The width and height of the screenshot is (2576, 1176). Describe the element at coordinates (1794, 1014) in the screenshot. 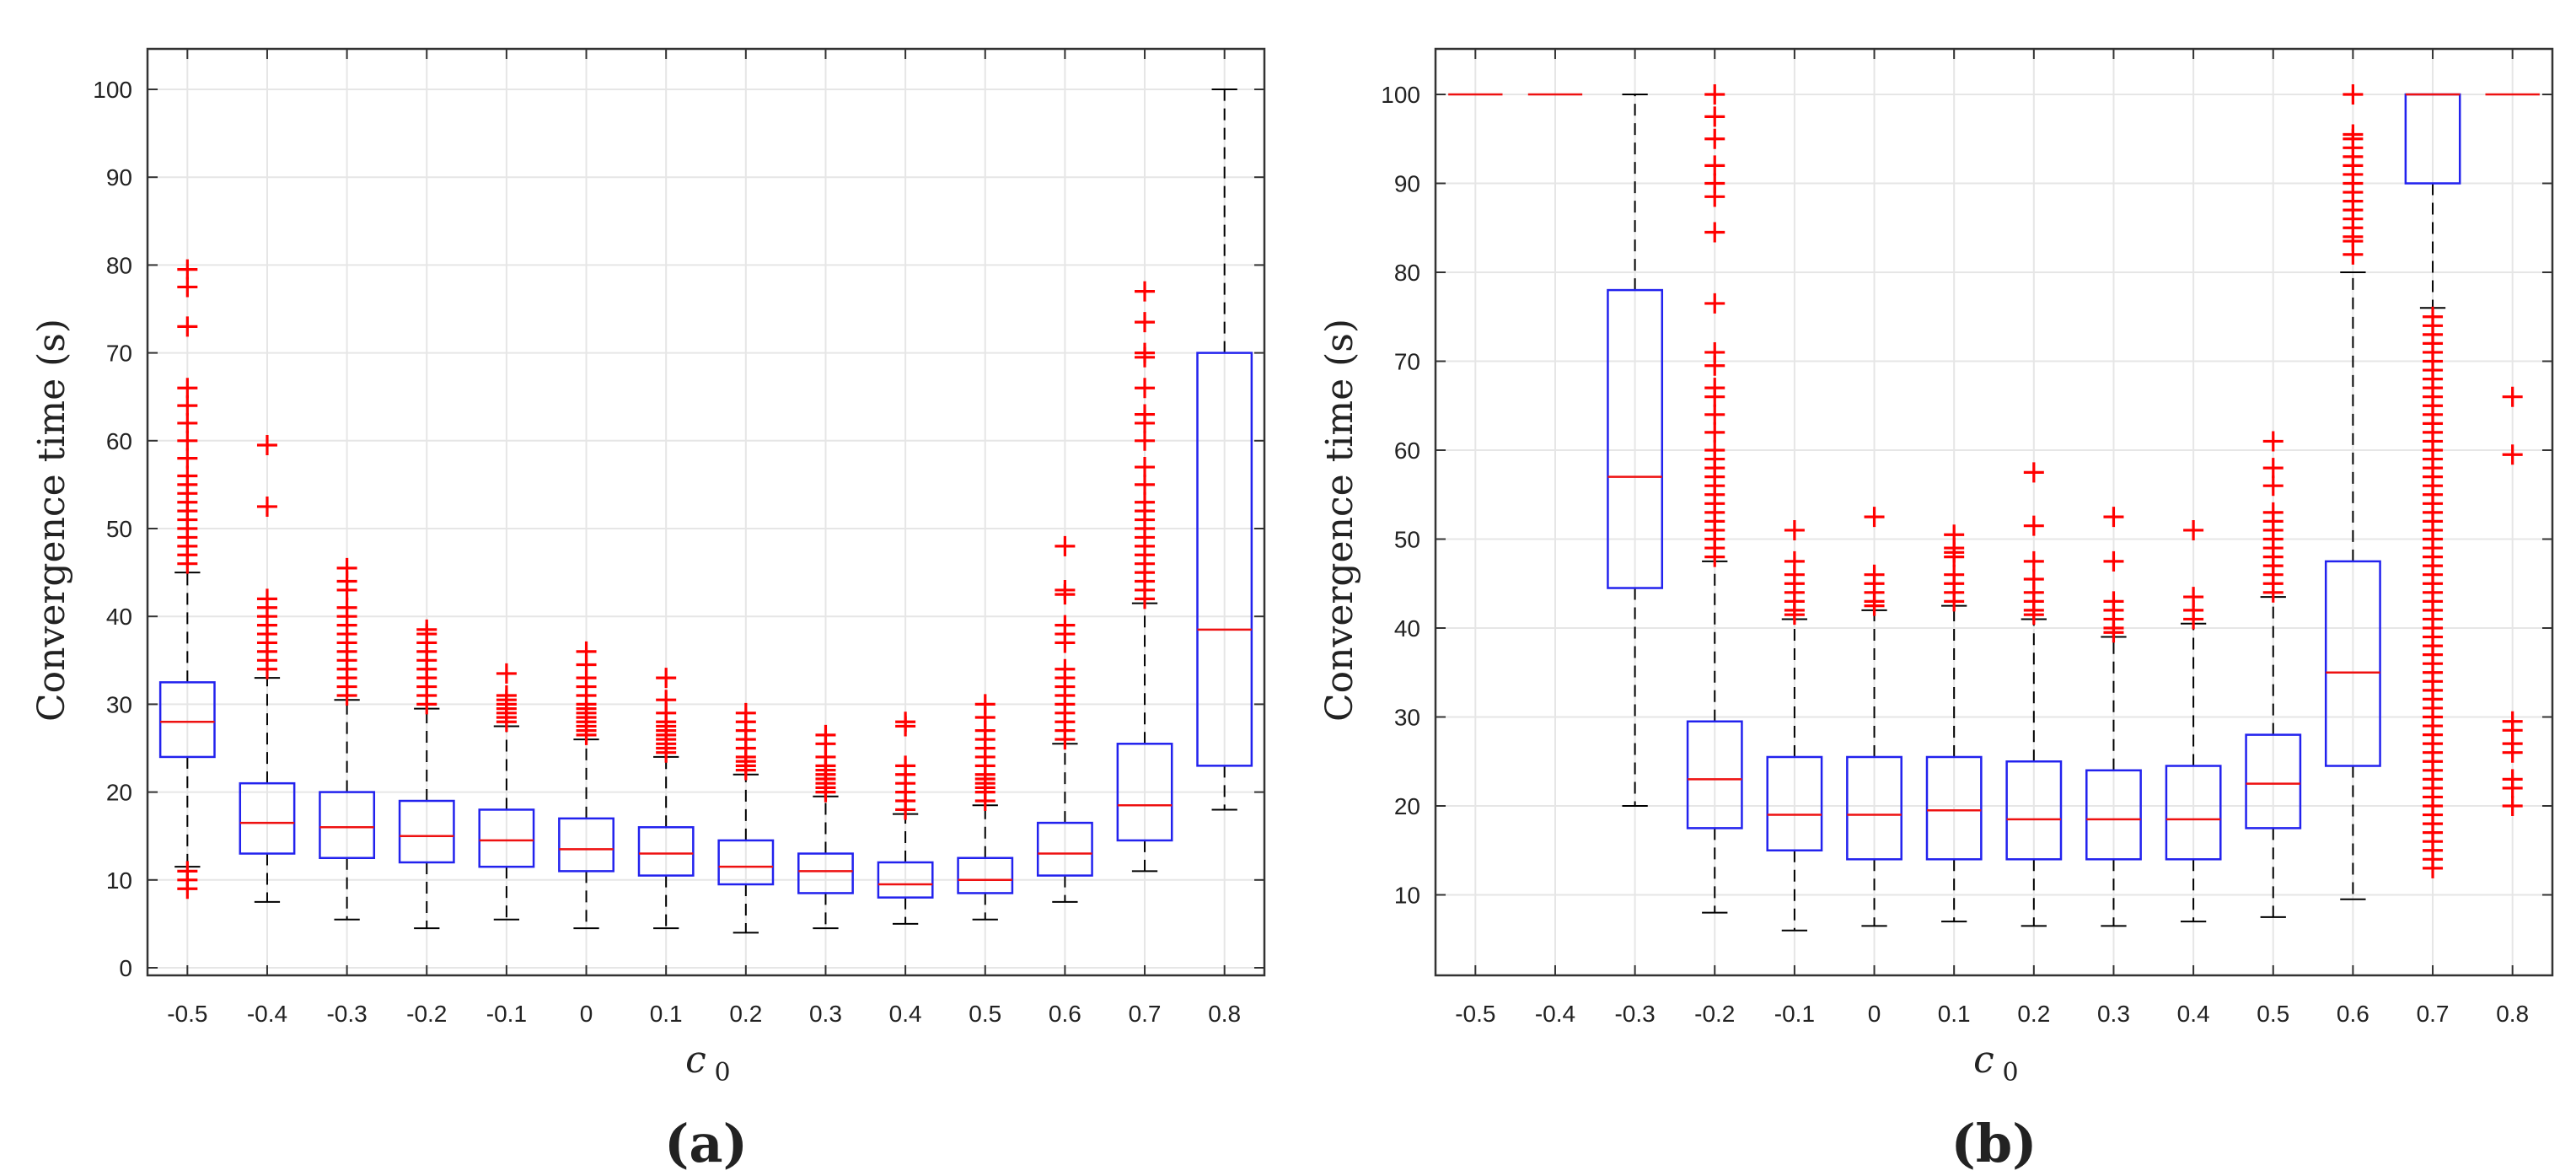

I see `x-tick-label: -0.1` at that location.